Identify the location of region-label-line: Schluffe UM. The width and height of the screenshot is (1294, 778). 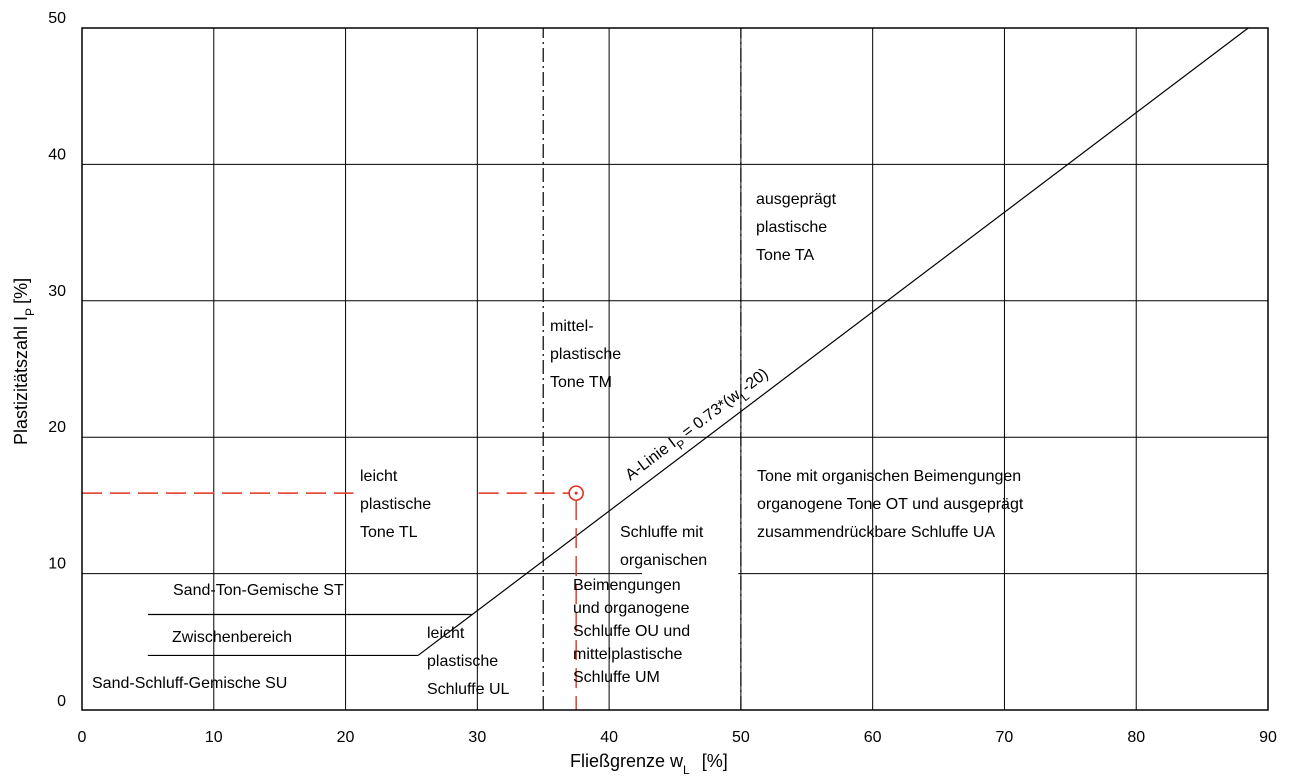
(616, 677).